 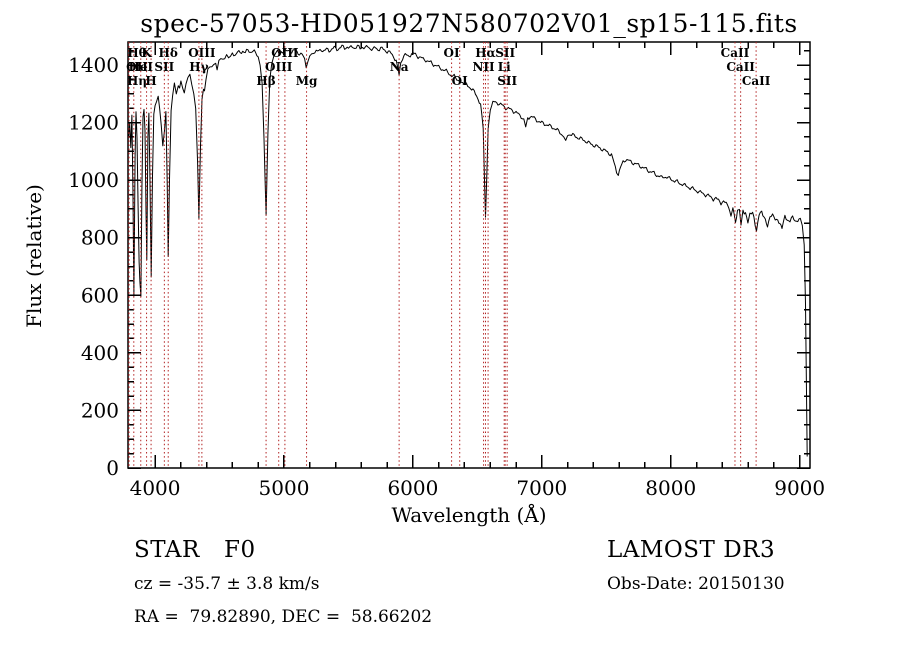 What do you see at coordinates (155, 488) in the screenshot?
I see `x-tick-label: 4000` at bounding box center [155, 488].